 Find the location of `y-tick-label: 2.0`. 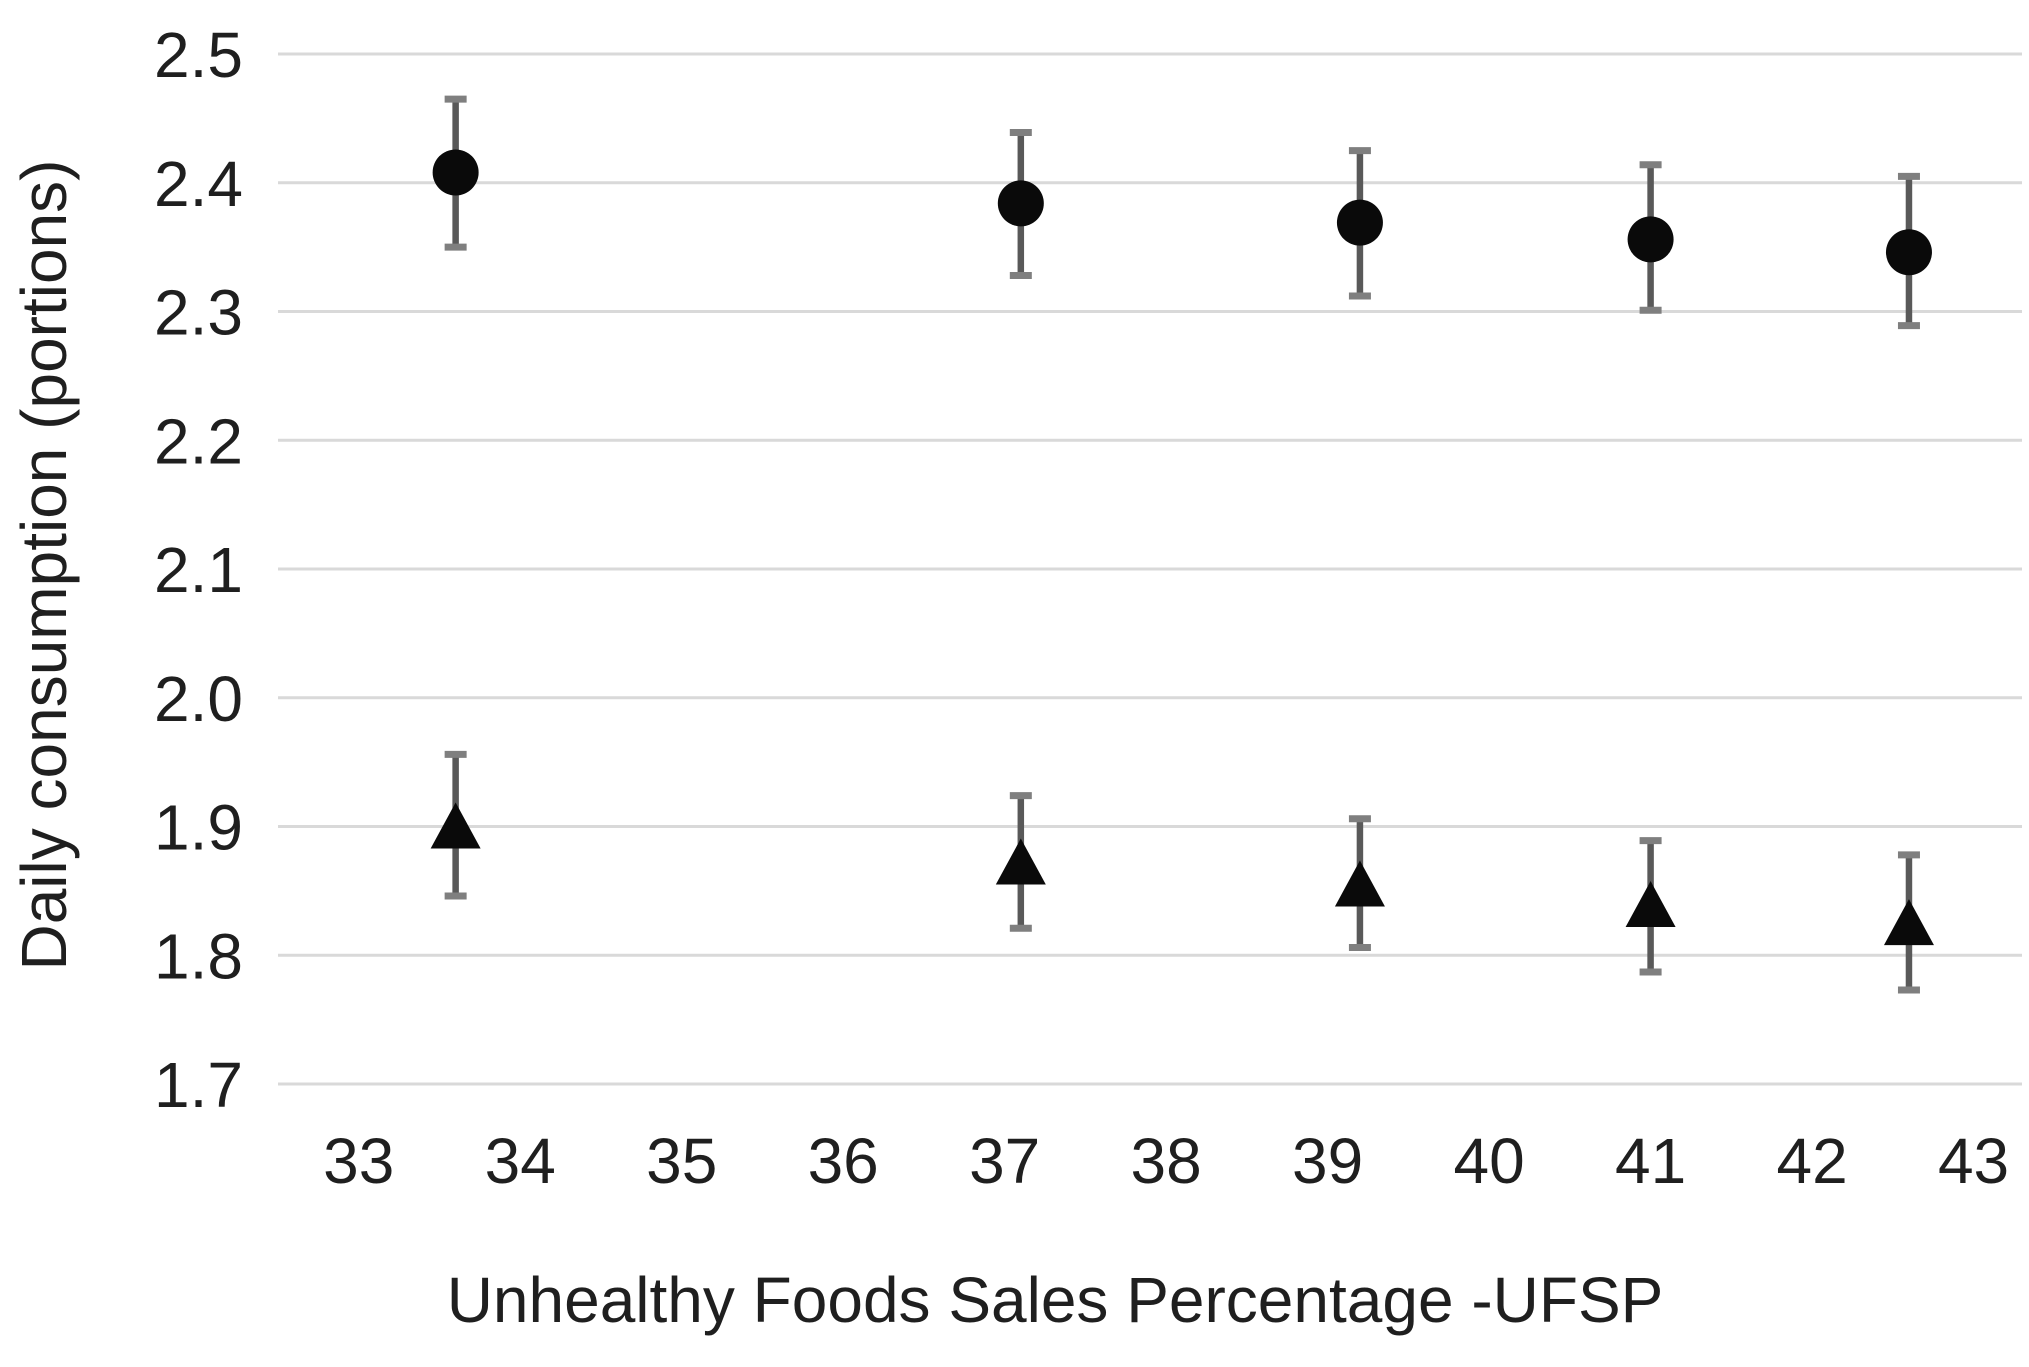

y-tick-label: 2.0 is located at coordinates (198, 699).